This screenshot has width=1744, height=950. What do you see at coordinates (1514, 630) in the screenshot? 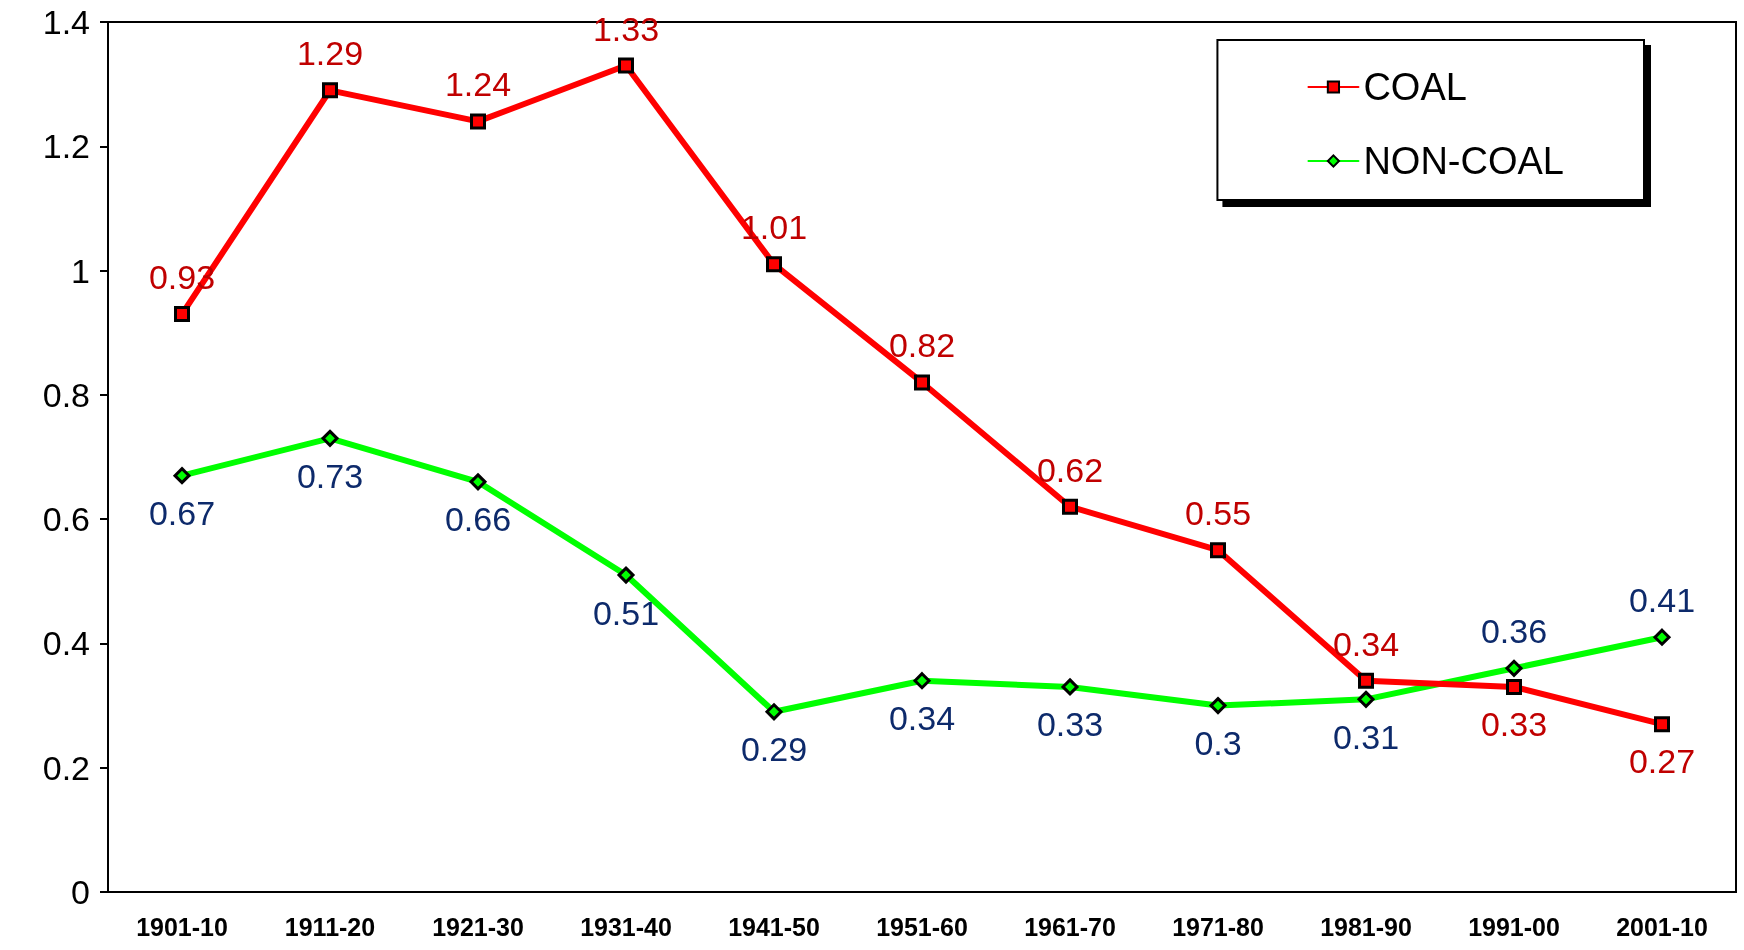
I see `data-label: 0.36` at bounding box center [1514, 630].